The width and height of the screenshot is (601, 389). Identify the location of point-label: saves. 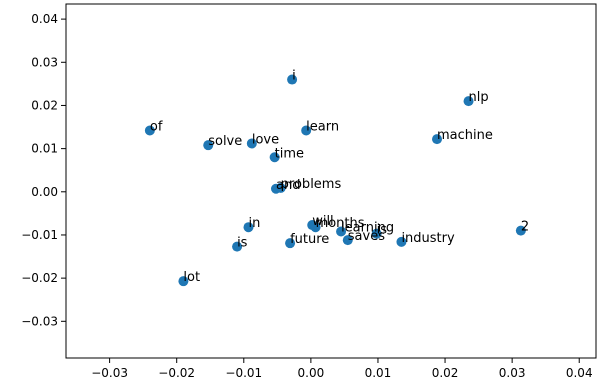
(366, 236).